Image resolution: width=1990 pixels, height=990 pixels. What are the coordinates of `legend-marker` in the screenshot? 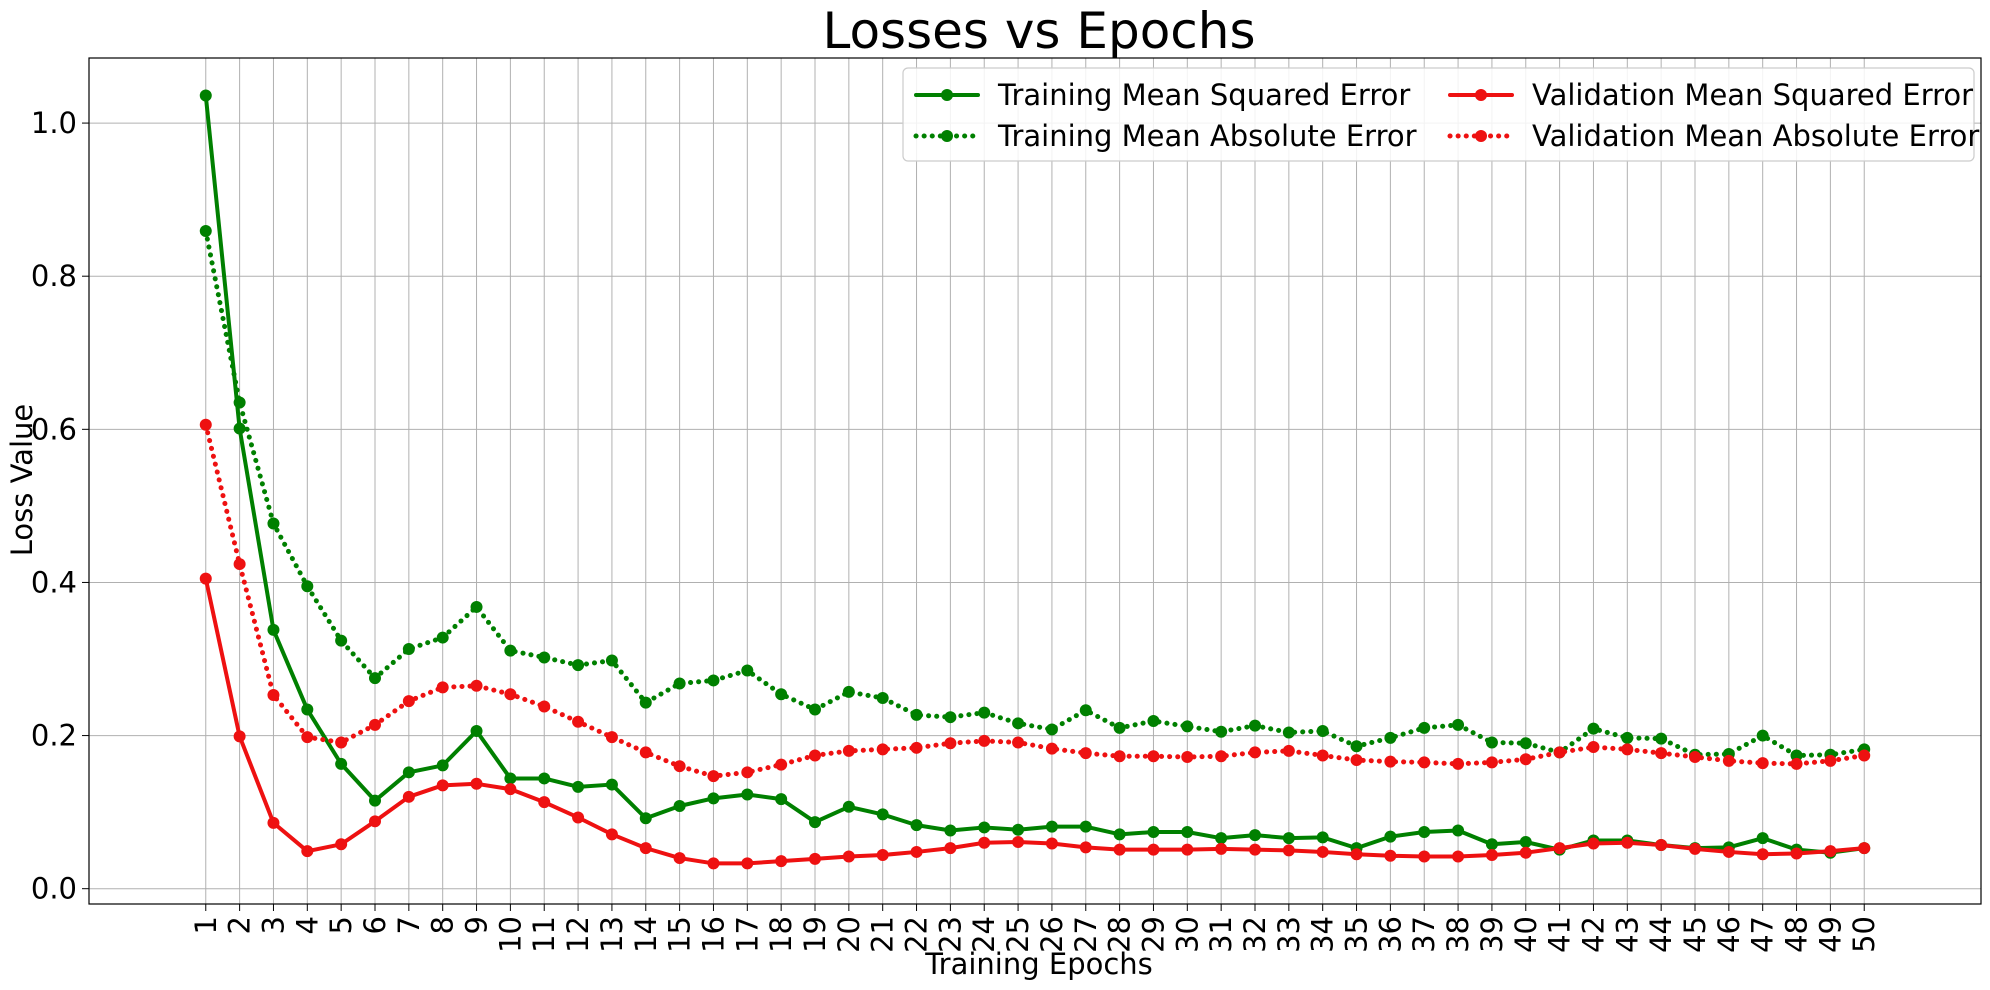 It's located at (947, 95).